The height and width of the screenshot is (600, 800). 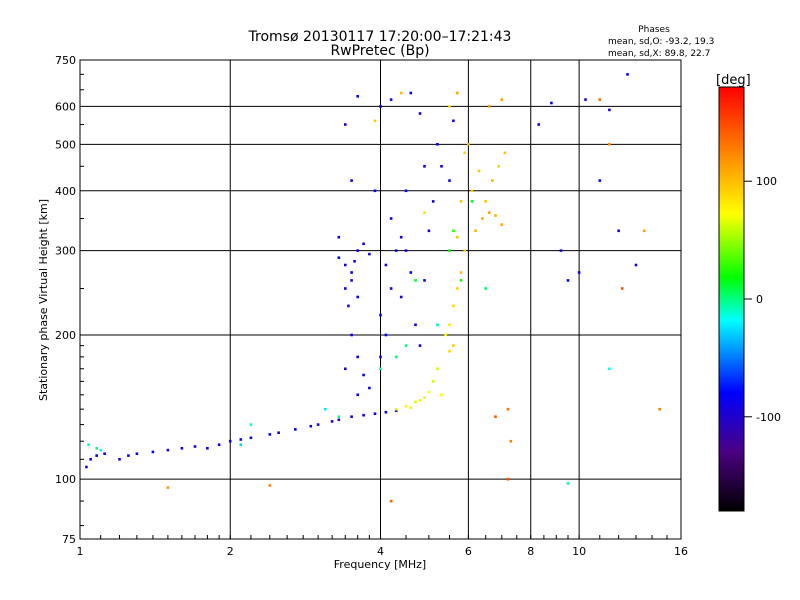 I want to click on x-tick-label: 6, so click(x=468, y=551).